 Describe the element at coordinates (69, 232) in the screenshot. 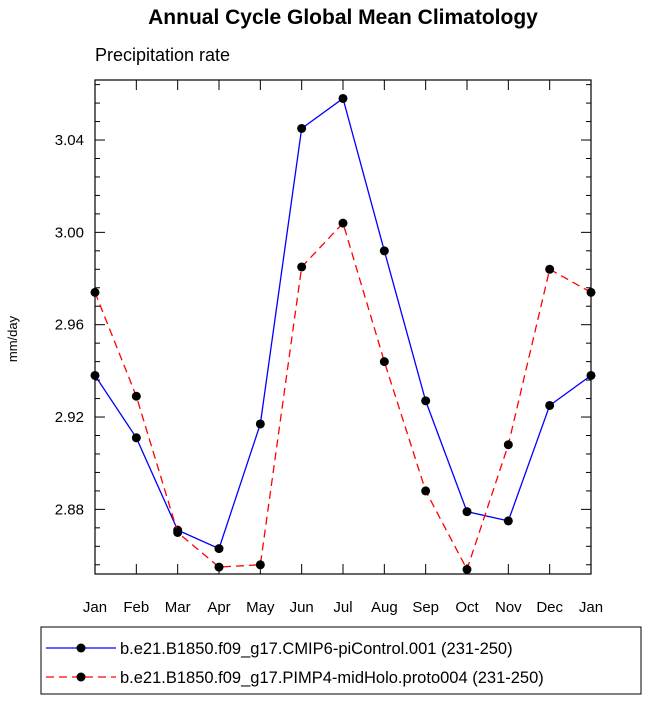

I see `y-tick-label: 3.00` at that location.